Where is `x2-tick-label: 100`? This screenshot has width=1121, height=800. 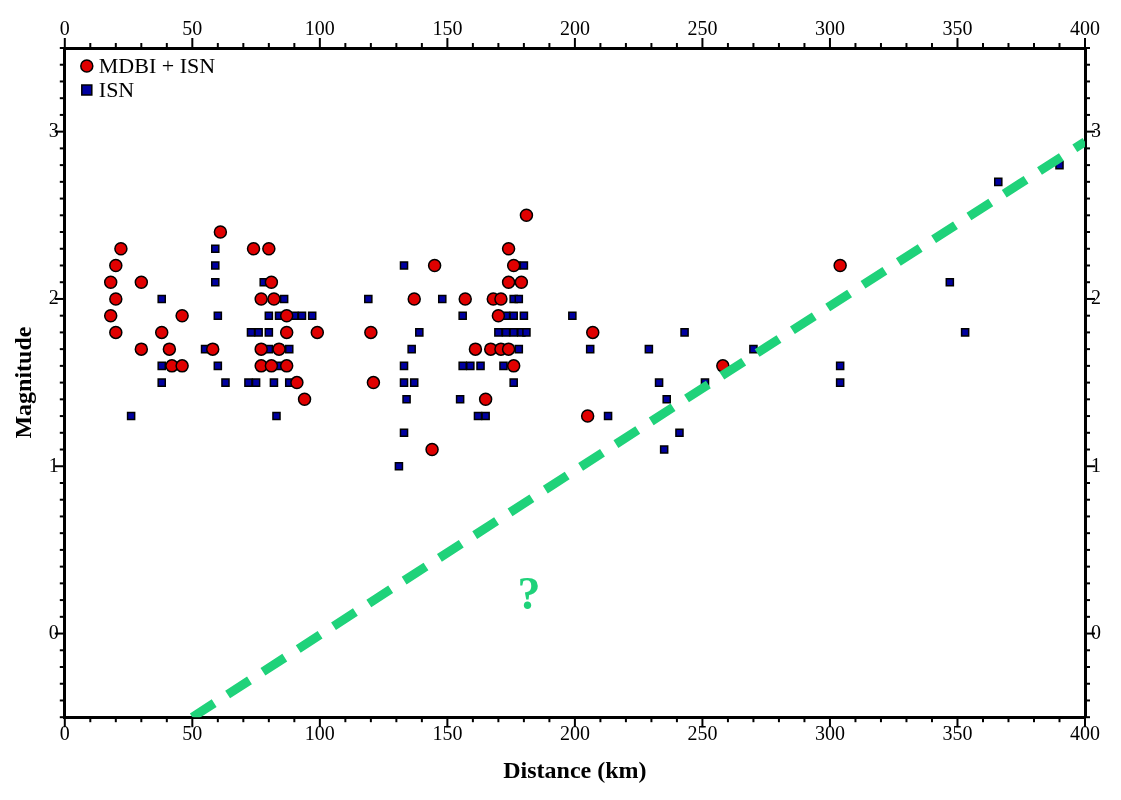
x2-tick-label: 100 is located at coordinates (319, 28).